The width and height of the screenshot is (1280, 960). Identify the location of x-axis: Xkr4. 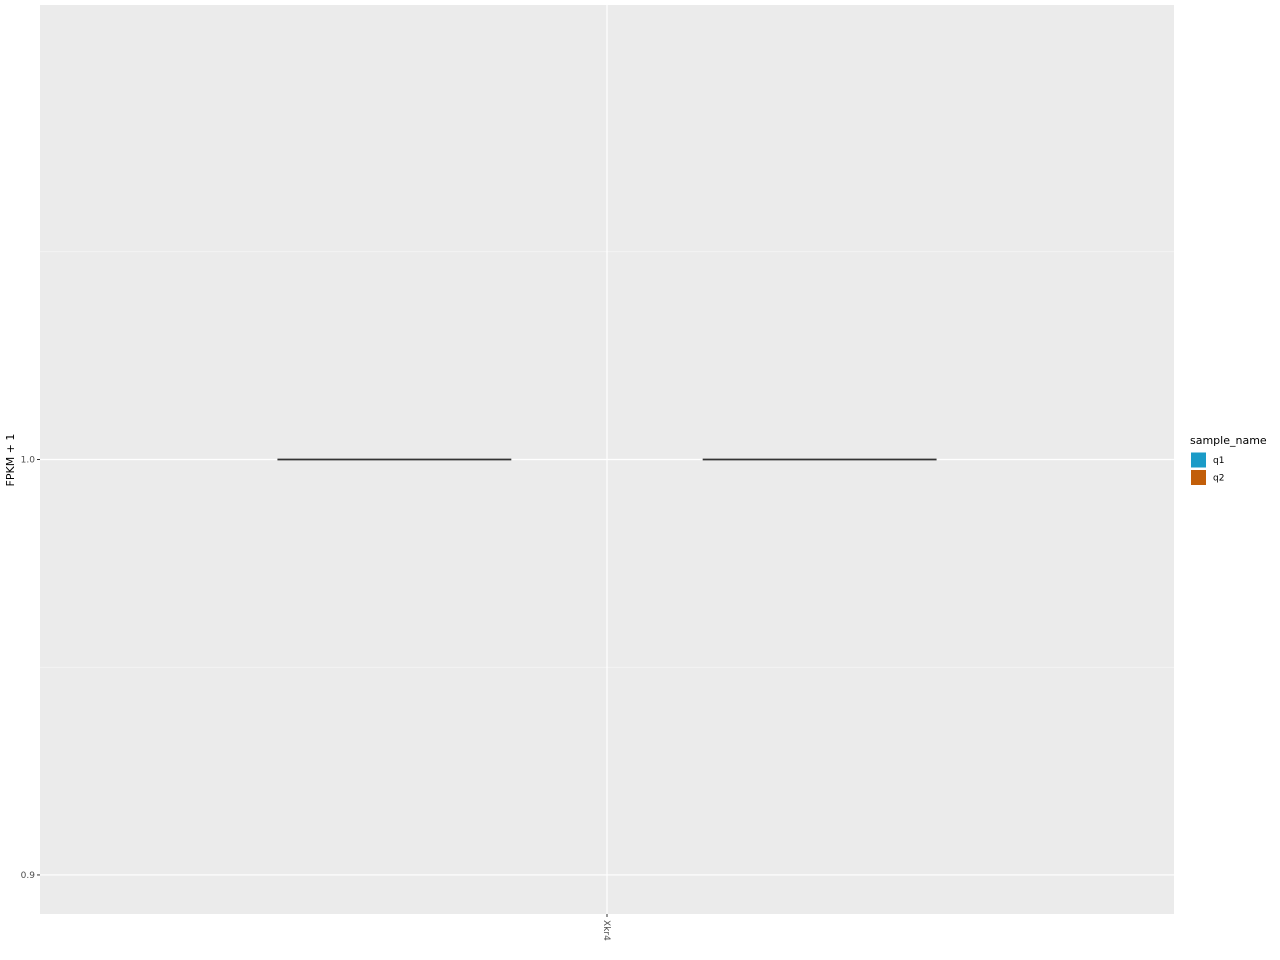
(606, 927).